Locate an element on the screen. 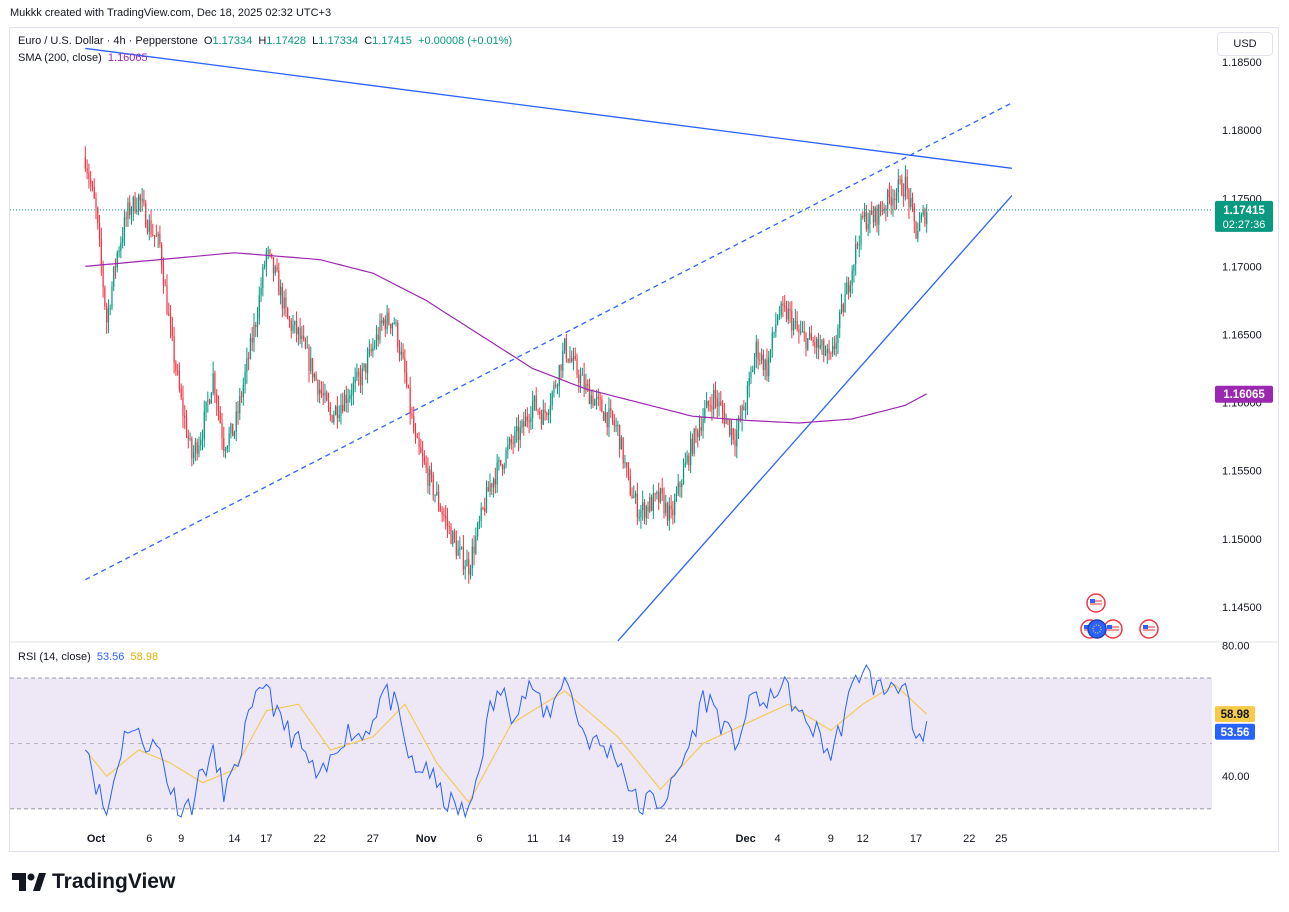 This screenshot has width=1289, height=912. low-value: 1.17334 is located at coordinates (338, 41).